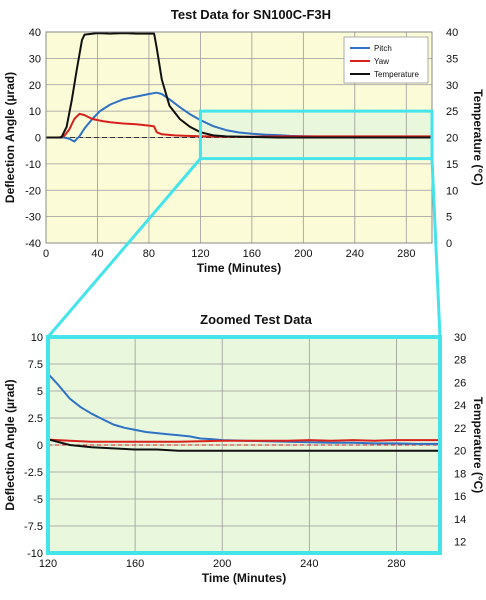  What do you see at coordinates (35, 365) in the screenshot?
I see `y-tick-label: 7.5` at bounding box center [35, 365].